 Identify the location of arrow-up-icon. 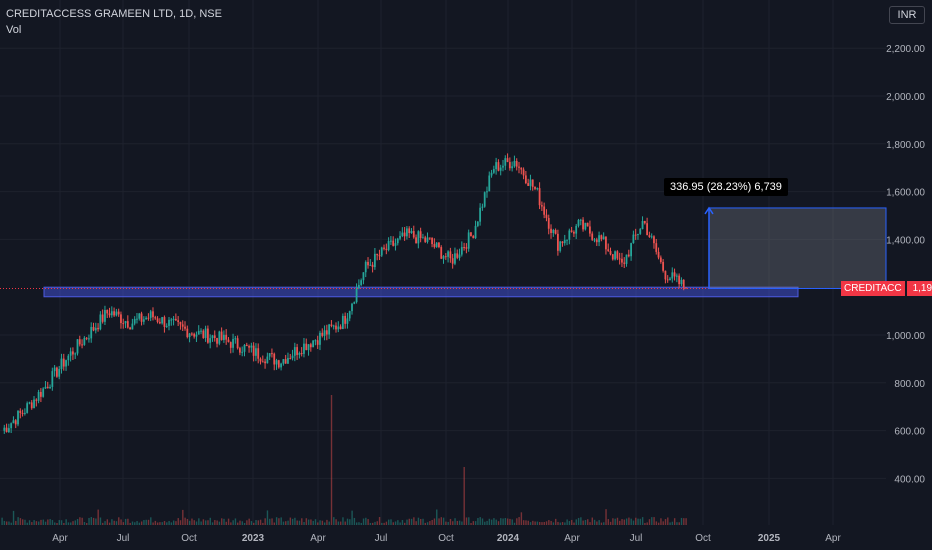
(709, 210).